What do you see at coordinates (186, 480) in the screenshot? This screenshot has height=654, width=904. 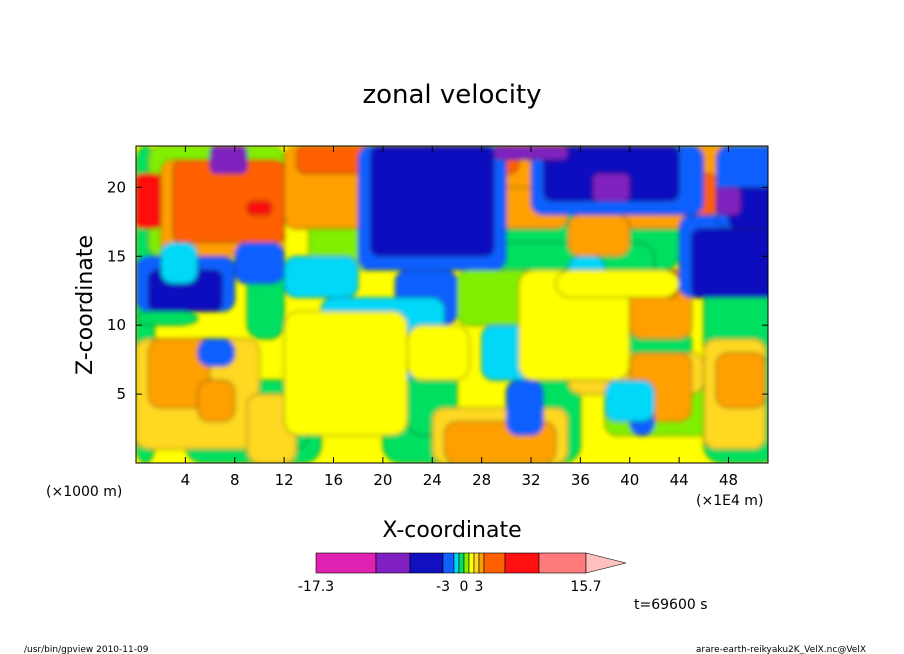 I see `x-tick-label: 4` at bounding box center [186, 480].